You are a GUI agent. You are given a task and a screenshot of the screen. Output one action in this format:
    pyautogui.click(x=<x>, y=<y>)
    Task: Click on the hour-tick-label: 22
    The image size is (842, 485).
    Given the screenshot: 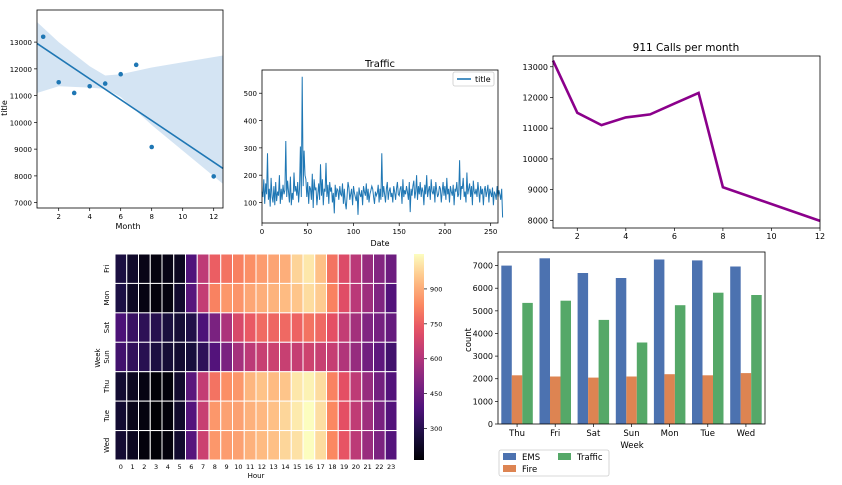 What is the action you would take?
    pyautogui.click(x=379, y=467)
    